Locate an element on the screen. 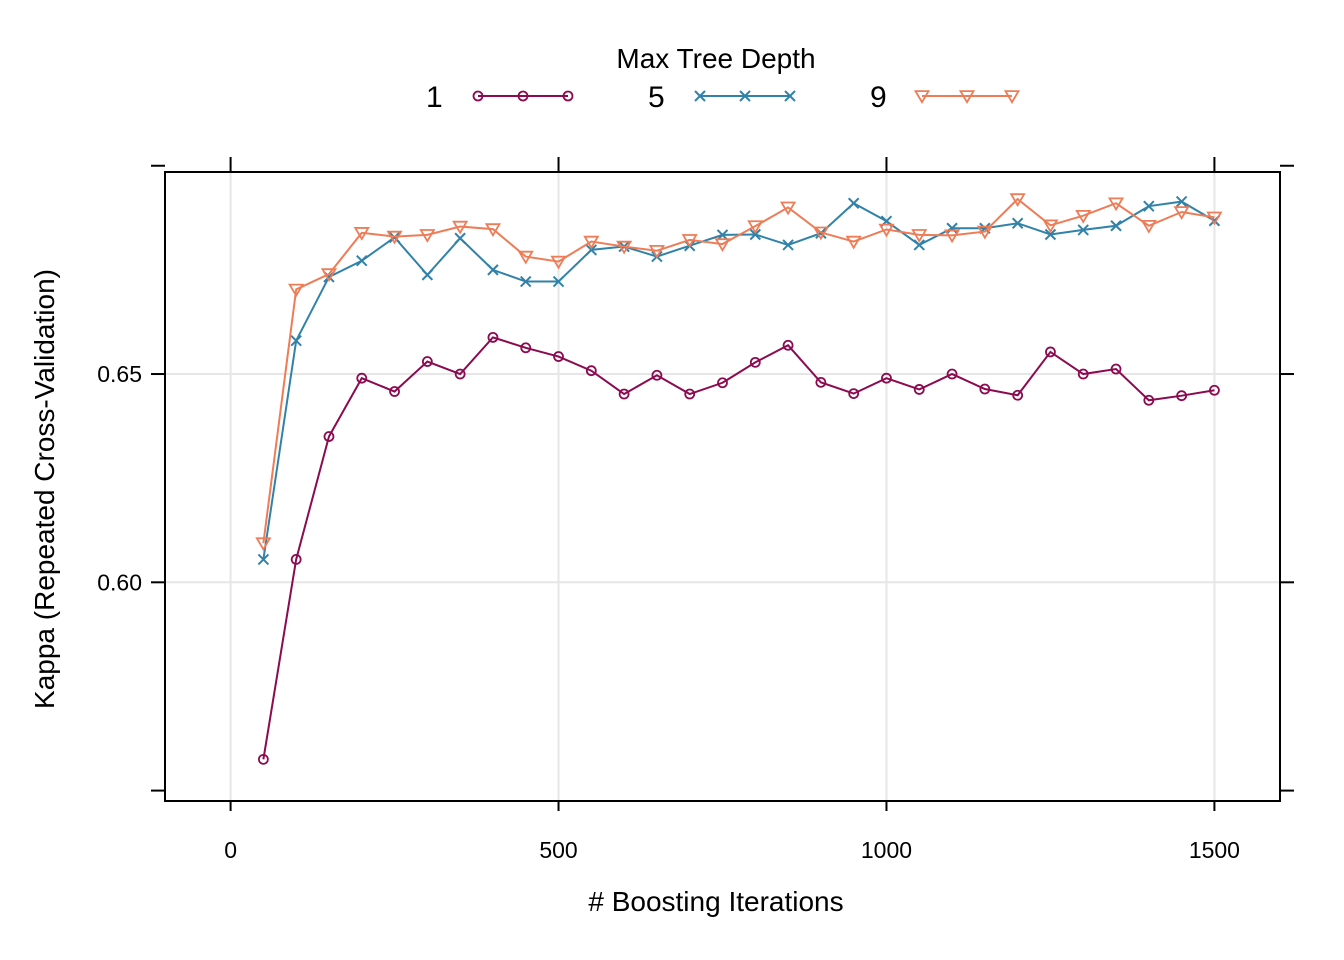 The image size is (1344, 960). y-tick-label: 0.60 is located at coordinates (119, 582).